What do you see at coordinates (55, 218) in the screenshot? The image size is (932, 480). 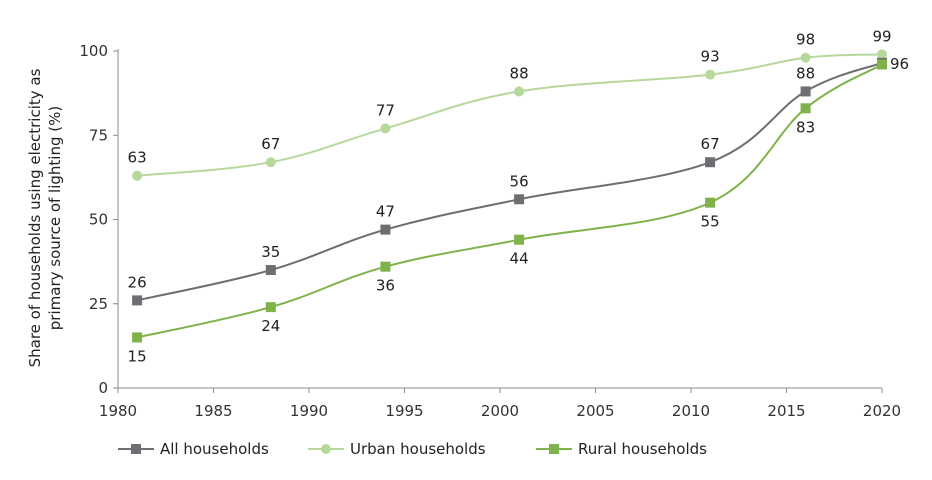 I see `y-axis-title-line-2: primary source of lighting (%)` at bounding box center [55, 218].